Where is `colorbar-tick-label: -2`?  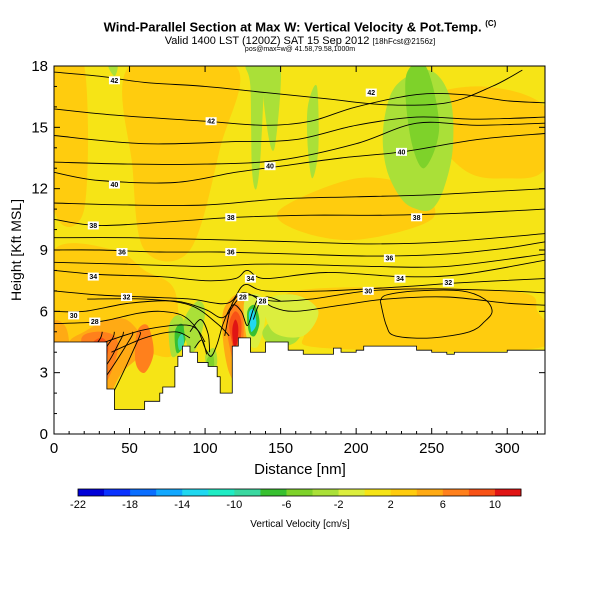 colorbar-tick-label: -2 is located at coordinates (339, 505).